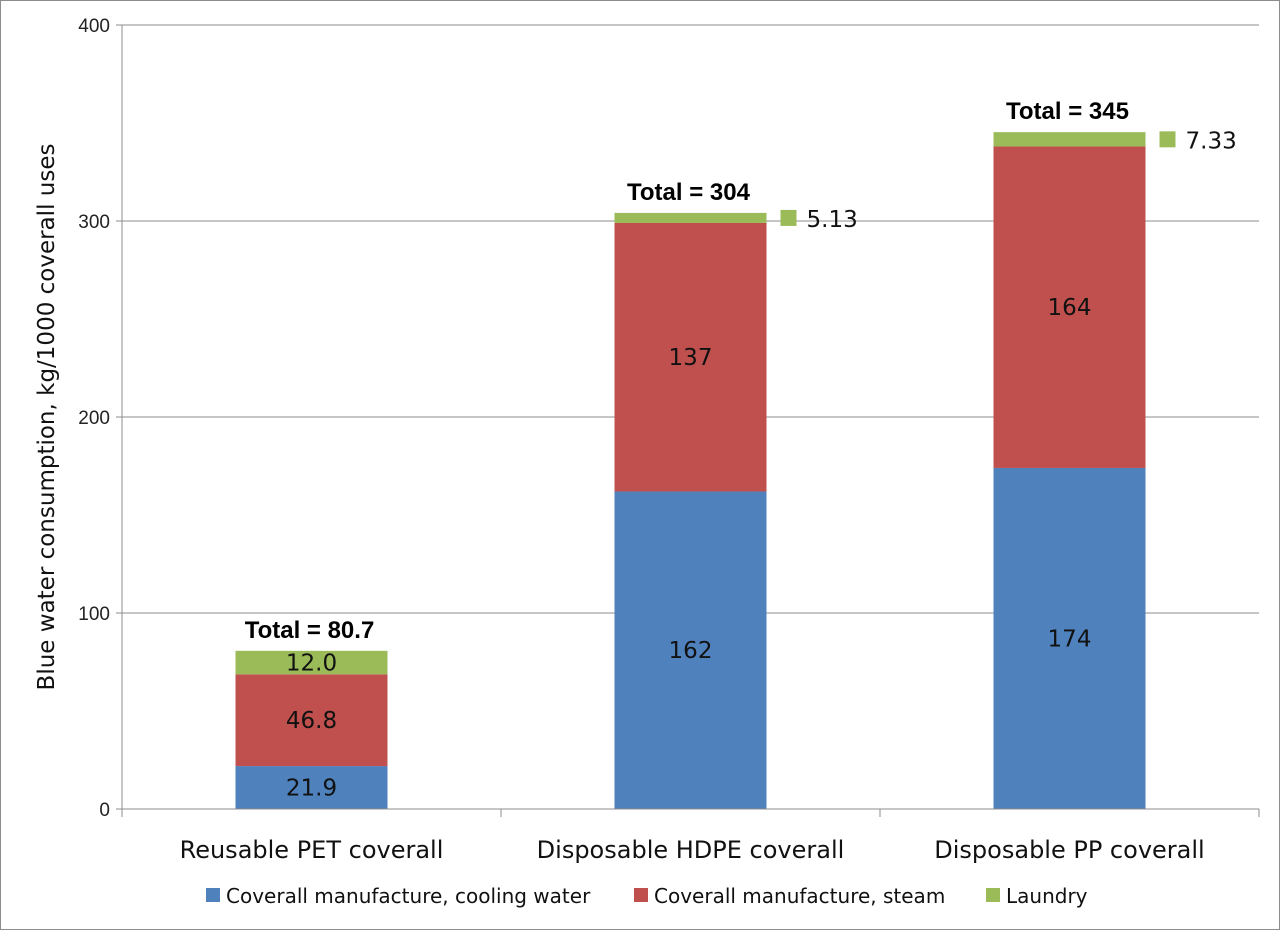 The width and height of the screenshot is (1280, 930). What do you see at coordinates (799, 896) in the screenshot?
I see `legend-entry: Coverall manufacture, steam` at bounding box center [799, 896].